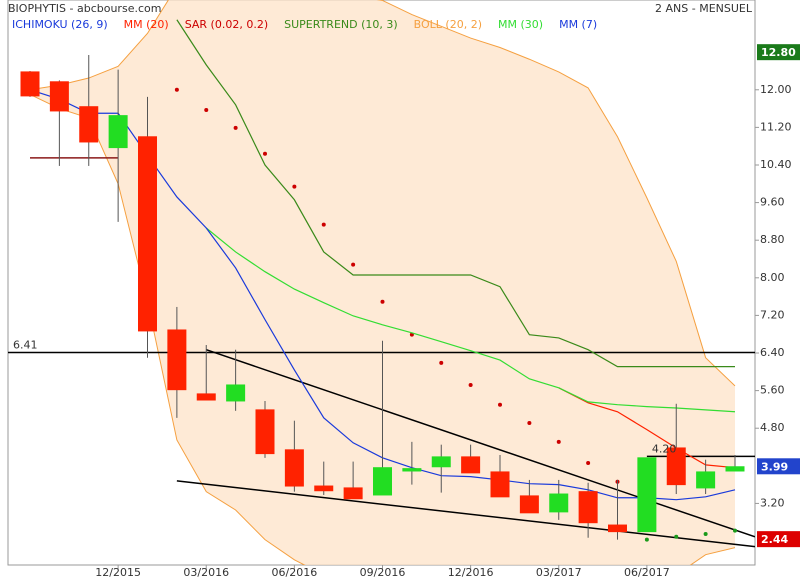  Describe the element at coordinates (772, 314) in the screenshot. I see `y-tick-label: 7.20` at that location.